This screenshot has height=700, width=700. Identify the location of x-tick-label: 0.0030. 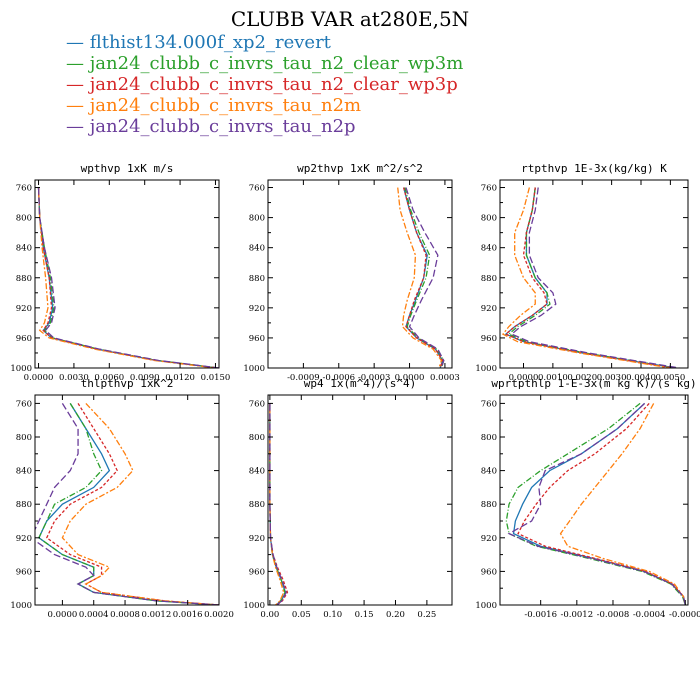
(612, 378).